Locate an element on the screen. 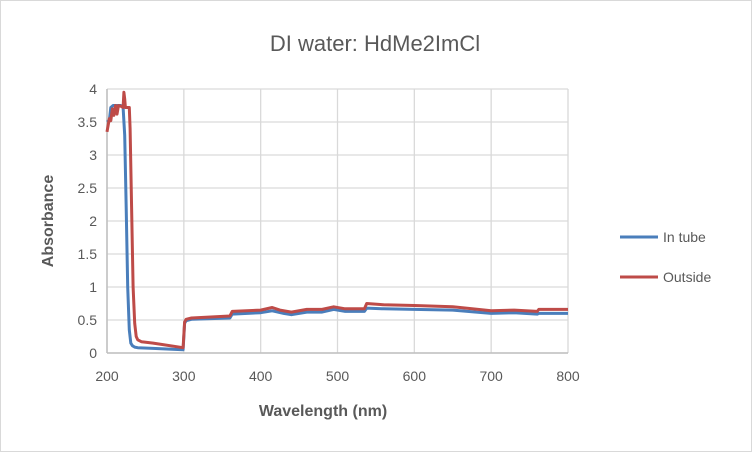  y-tick-label: 1 is located at coordinates (93, 287).